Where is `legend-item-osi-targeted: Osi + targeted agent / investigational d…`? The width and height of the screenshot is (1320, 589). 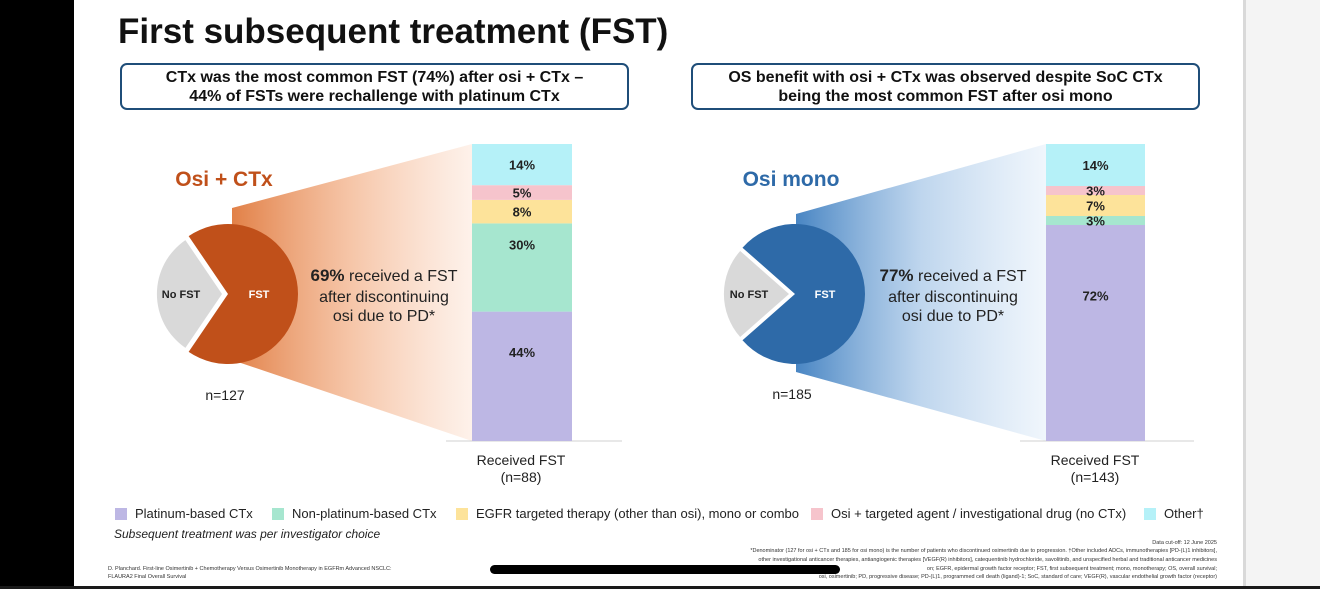 legend-item-osi-targeted: Osi + targeted agent / investigational d… is located at coordinates (968, 513).